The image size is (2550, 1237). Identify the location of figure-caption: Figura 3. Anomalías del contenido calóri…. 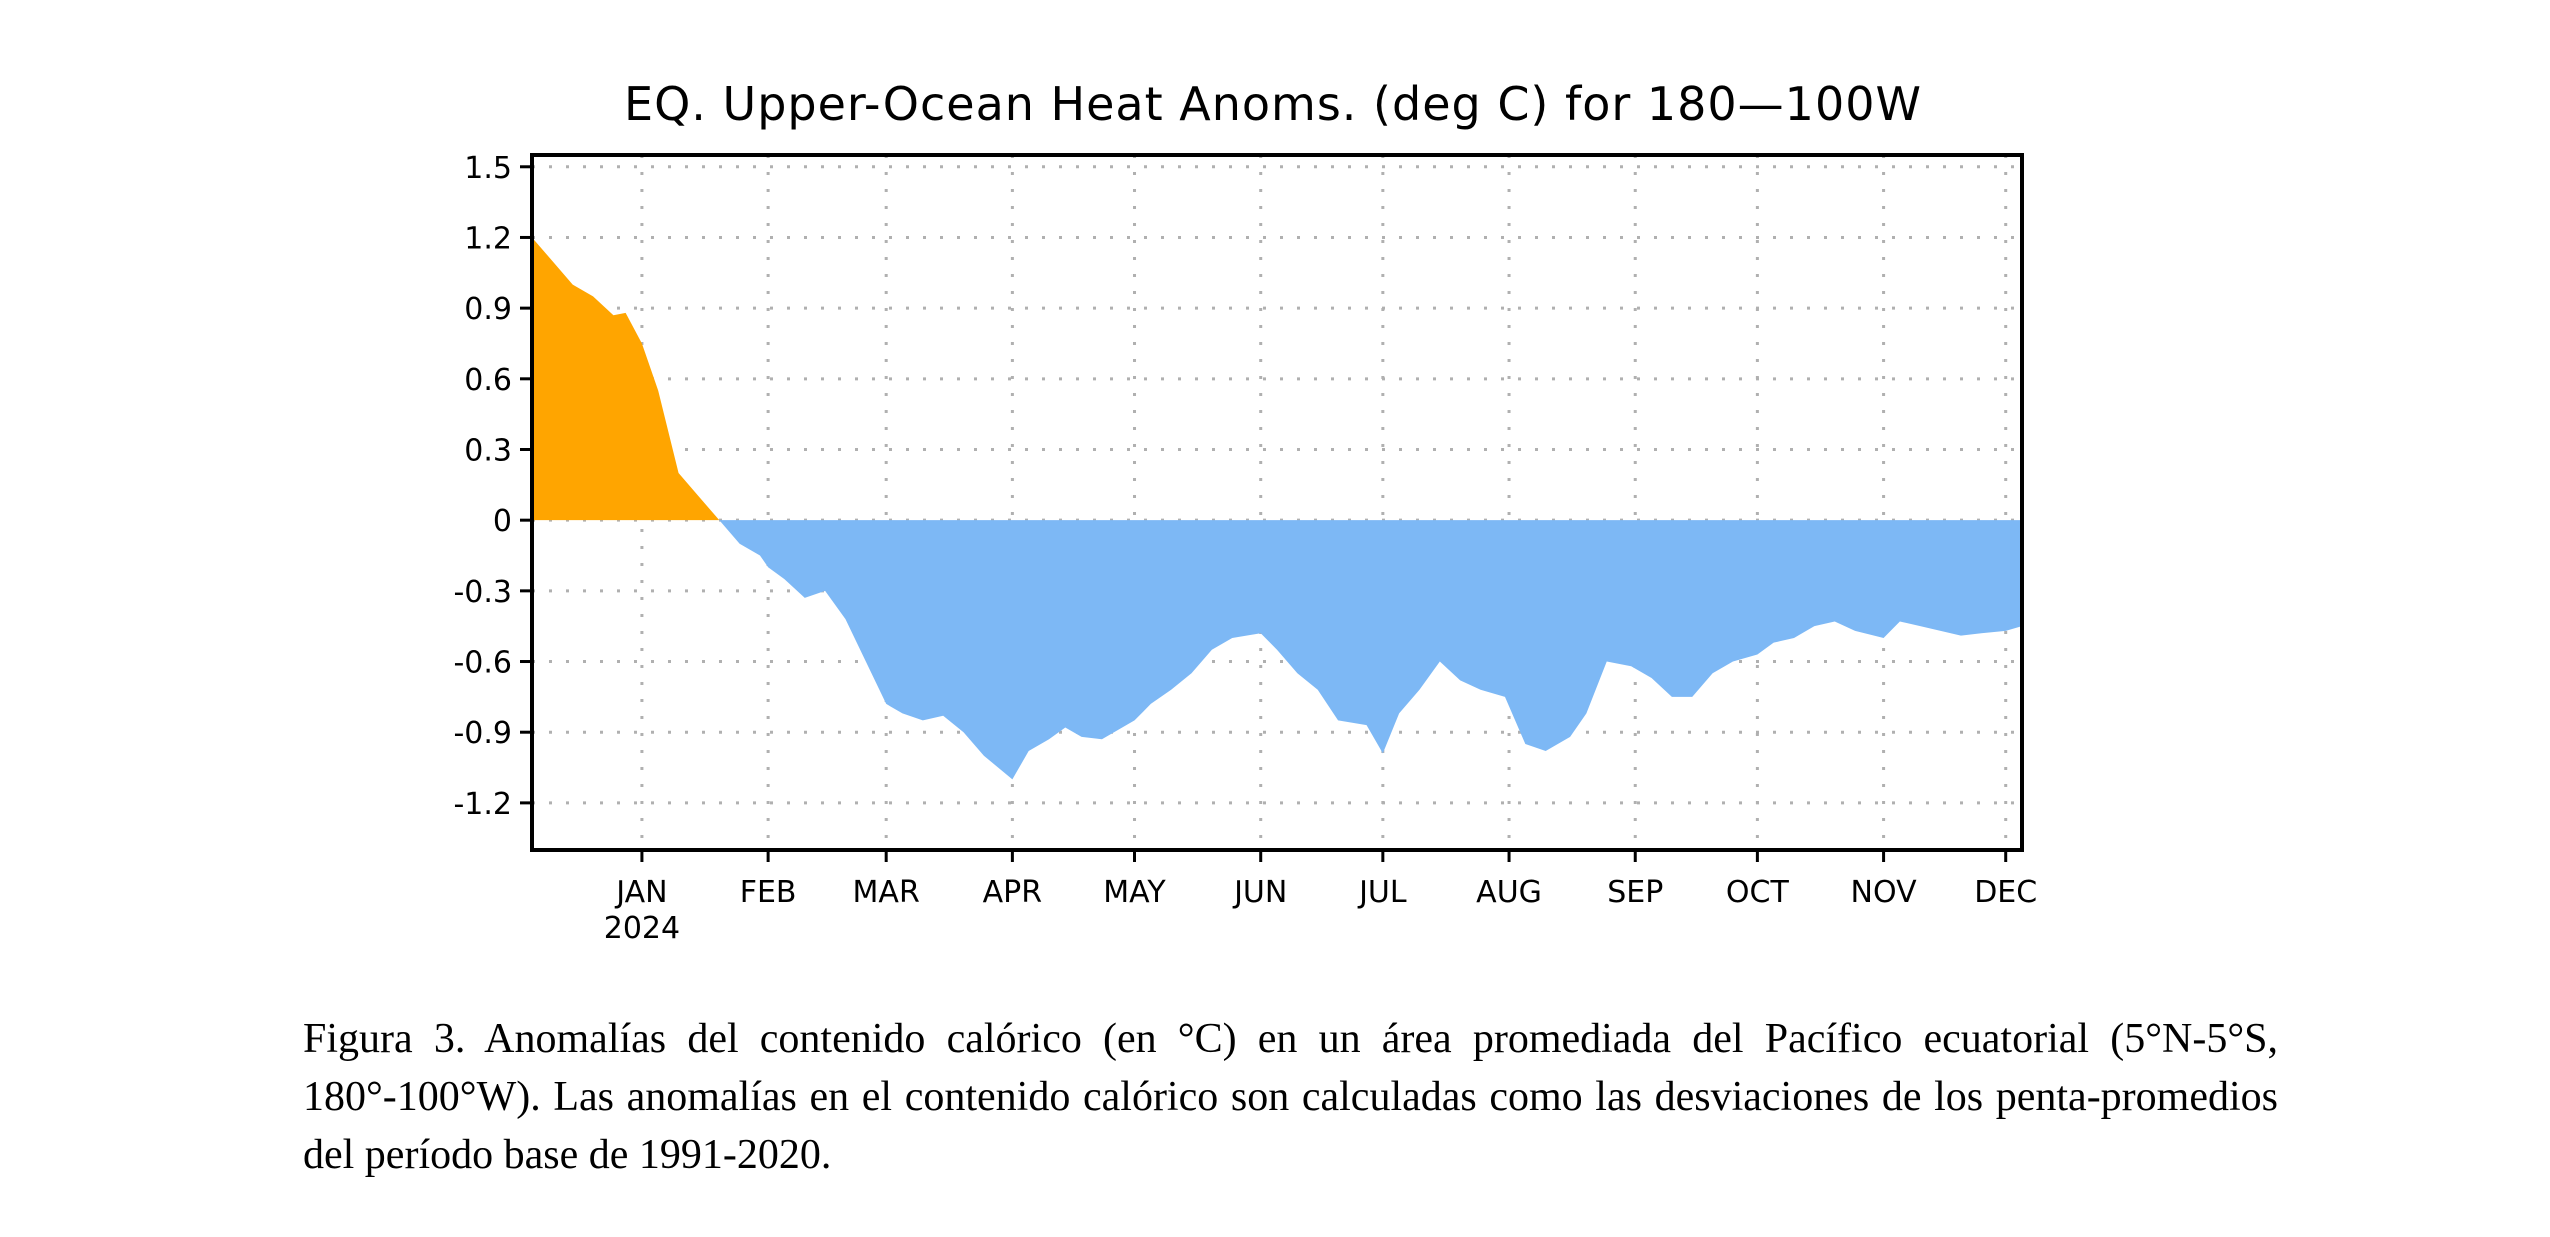
(1290, 1097).